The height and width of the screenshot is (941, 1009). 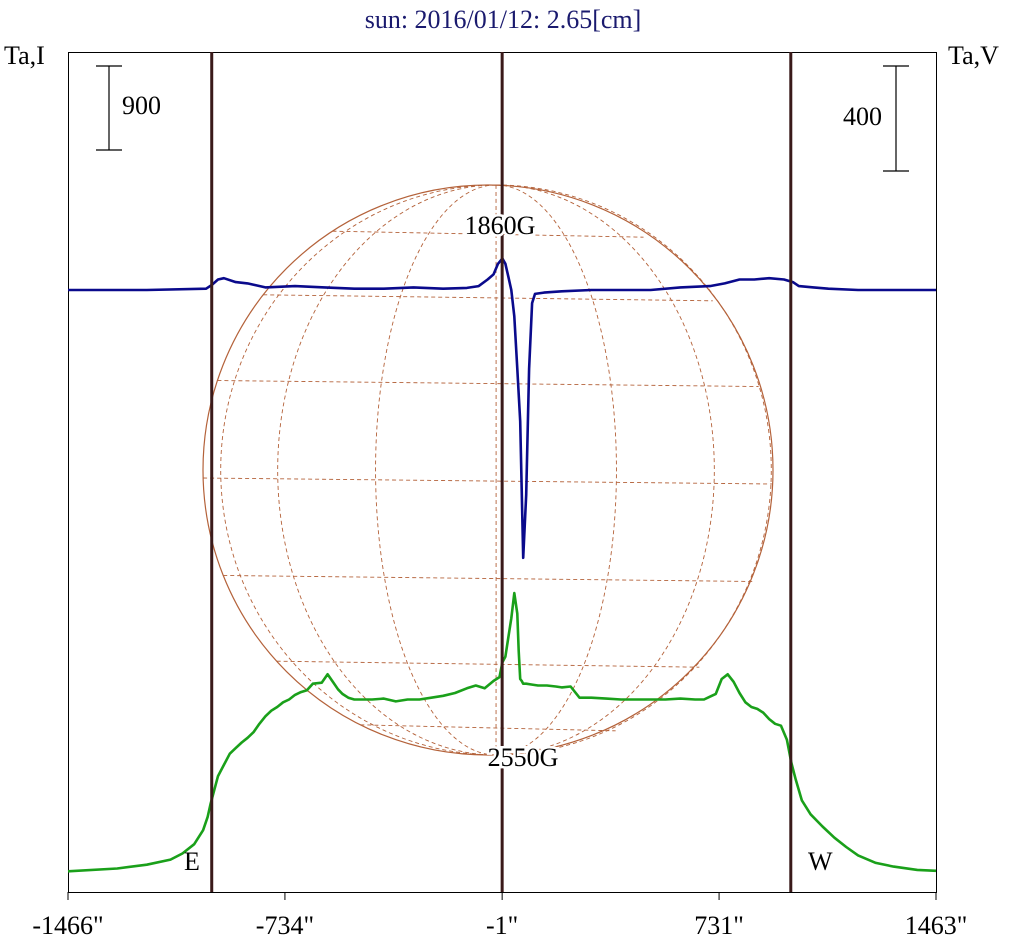 I want to click on x-axis-ticks: -1466" -734" -1" 731" 1463", so click(x=499, y=916).